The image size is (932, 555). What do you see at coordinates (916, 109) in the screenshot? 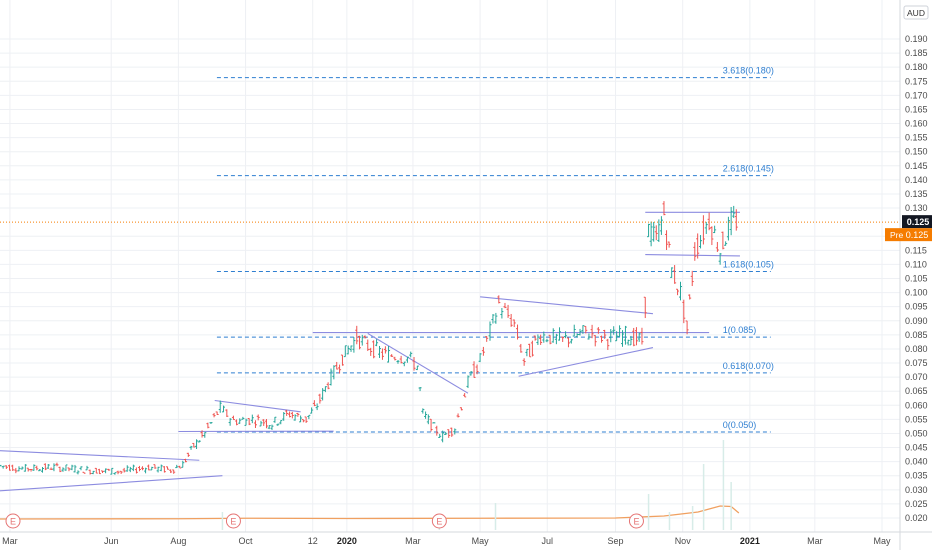
I see `price-tick-label: 0.165` at bounding box center [916, 109].